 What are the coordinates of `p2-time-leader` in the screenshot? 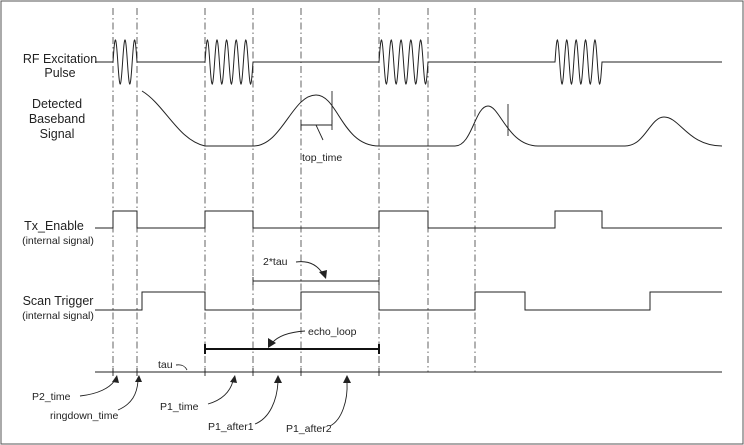 It's located at (97, 388).